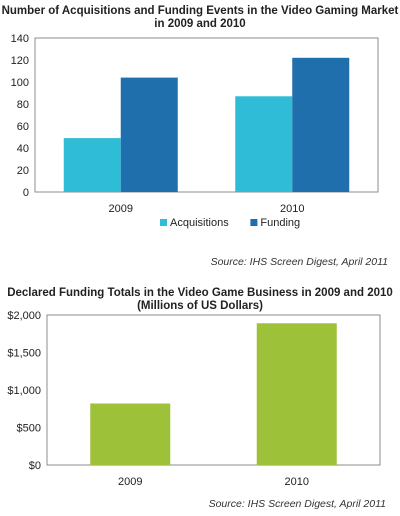 This screenshot has width=400, height=516. I want to click on chart2-xtick-label: 2010, so click(297, 482).